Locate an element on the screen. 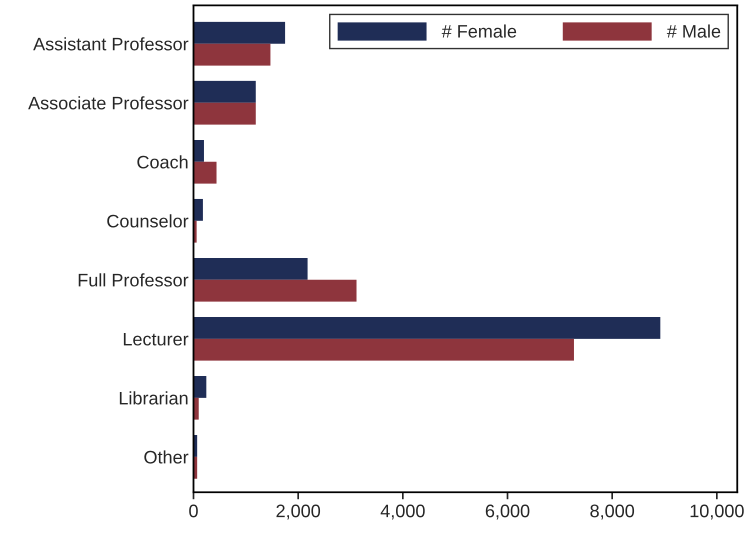  legend-label: # Male is located at coordinates (693, 31).